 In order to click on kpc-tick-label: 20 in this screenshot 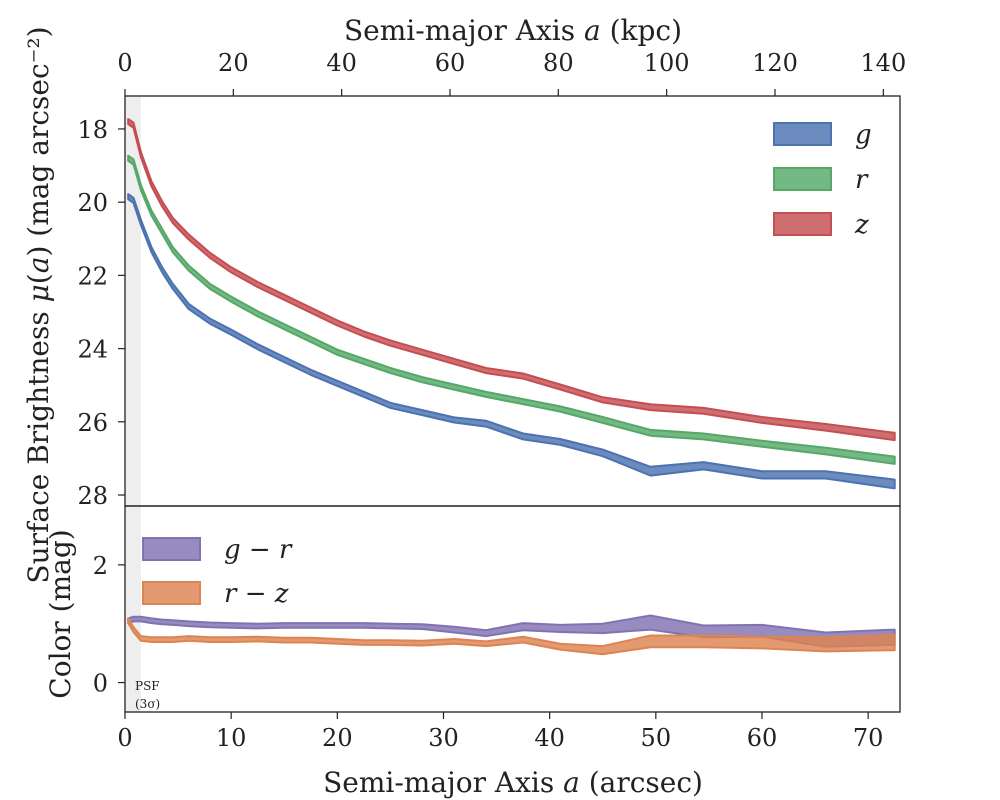, I will do `click(233, 63)`.